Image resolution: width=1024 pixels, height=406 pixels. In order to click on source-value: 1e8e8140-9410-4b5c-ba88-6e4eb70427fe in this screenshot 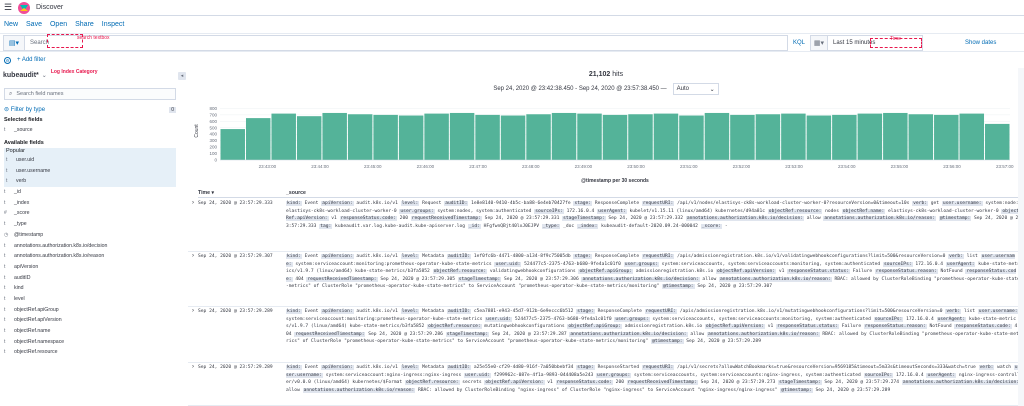, I will do `click(521, 203)`.